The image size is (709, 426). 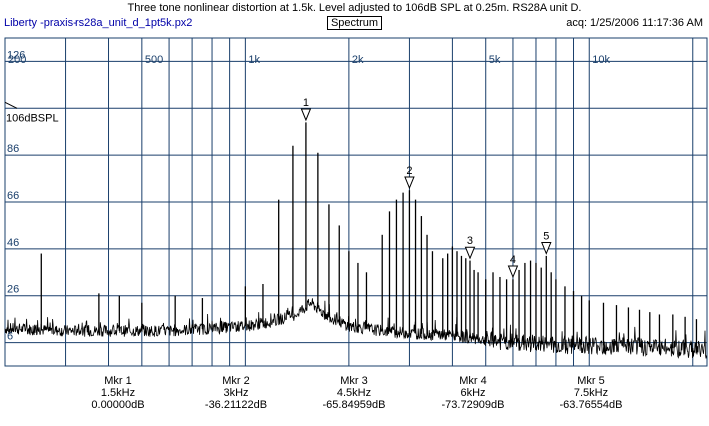 I want to click on marker-readout-2: Mkr 2 3kHz -36.21122dB, so click(x=236, y=393).